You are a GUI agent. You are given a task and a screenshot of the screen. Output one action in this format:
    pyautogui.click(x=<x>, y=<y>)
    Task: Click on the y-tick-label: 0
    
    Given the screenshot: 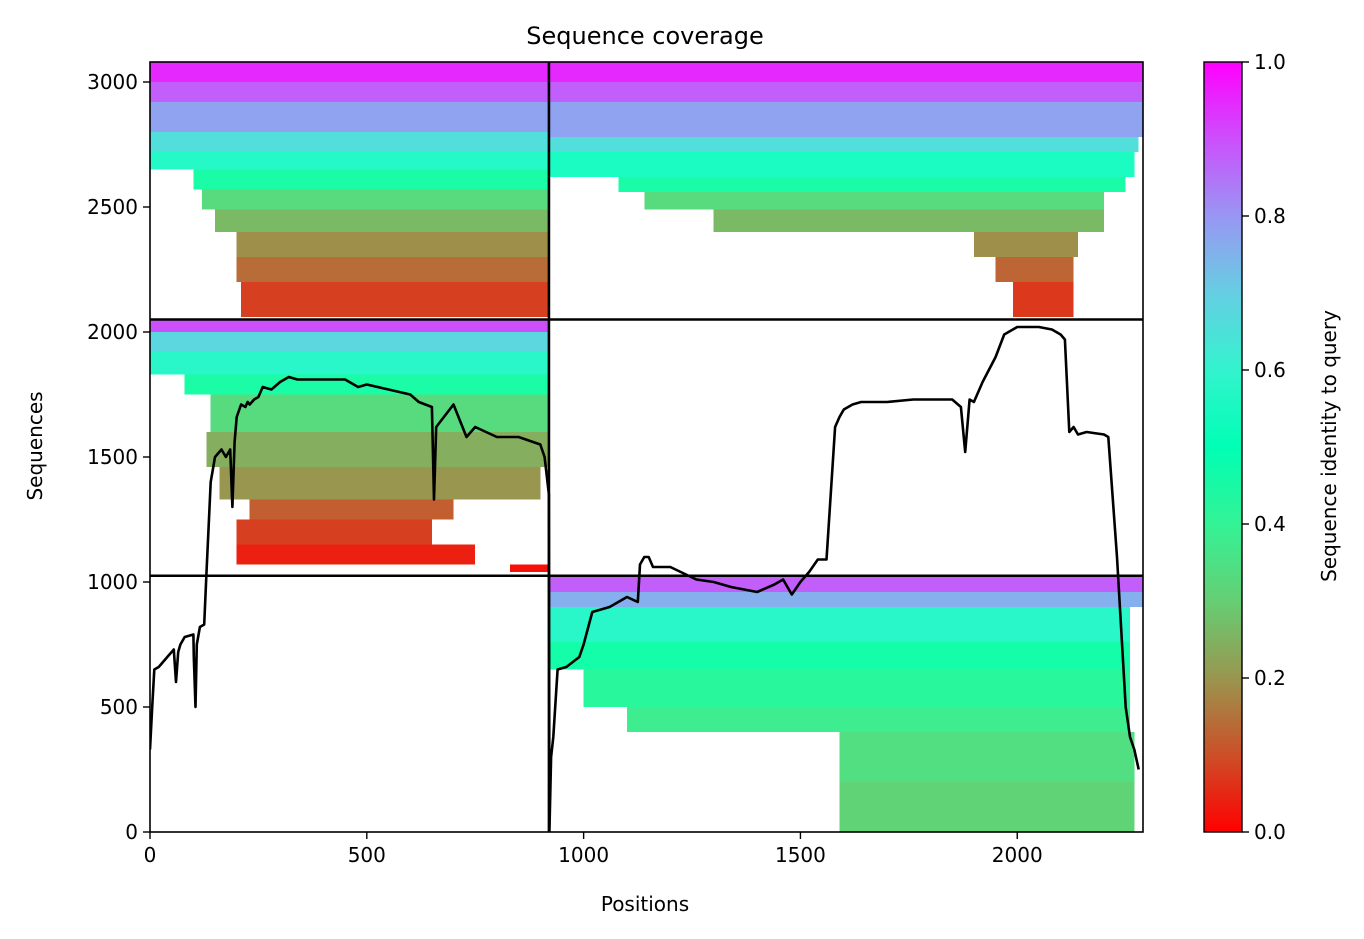 What is the action you would take?
    pyautogui.click(x=131, y=832)
    